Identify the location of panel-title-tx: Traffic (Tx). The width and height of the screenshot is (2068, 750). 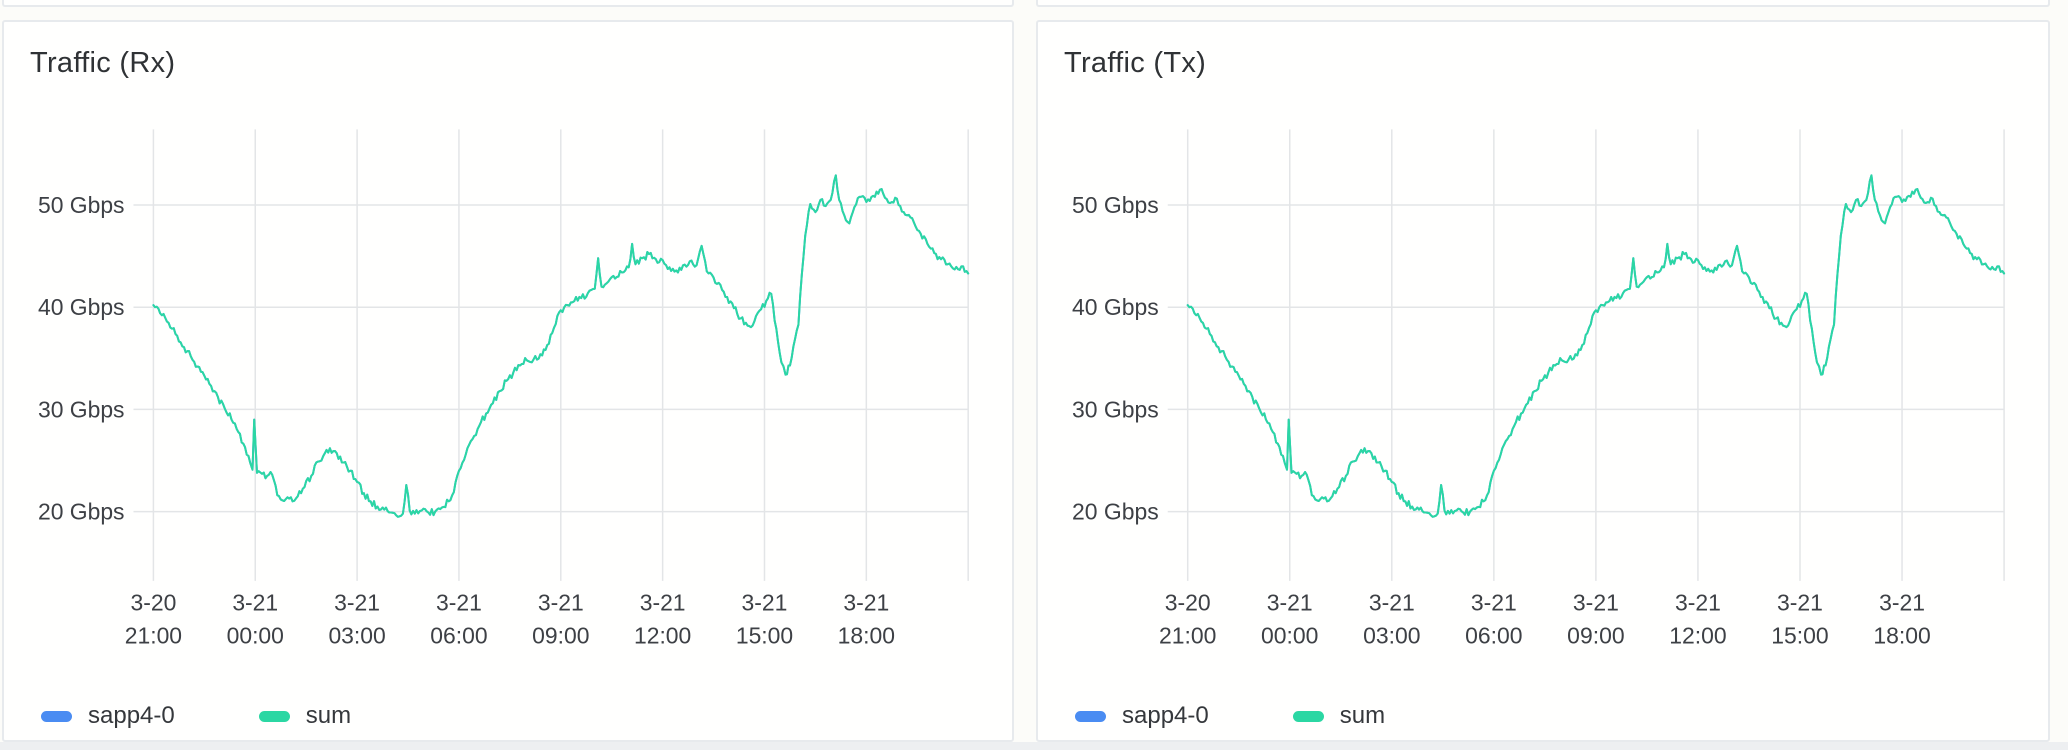
(1135, 63).